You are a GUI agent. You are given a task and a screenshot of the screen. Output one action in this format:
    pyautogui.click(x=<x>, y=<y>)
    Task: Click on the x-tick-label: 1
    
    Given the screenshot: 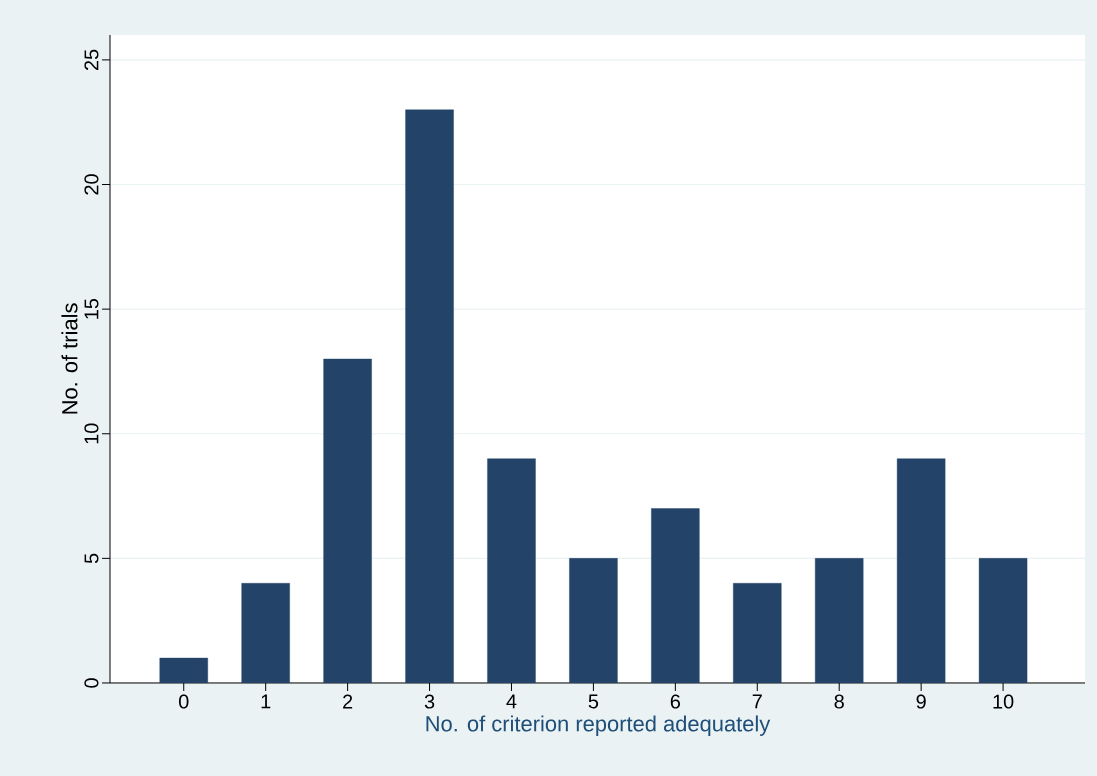 What is the action you would take?
    pyautogui.click(x=266, y=701)
    